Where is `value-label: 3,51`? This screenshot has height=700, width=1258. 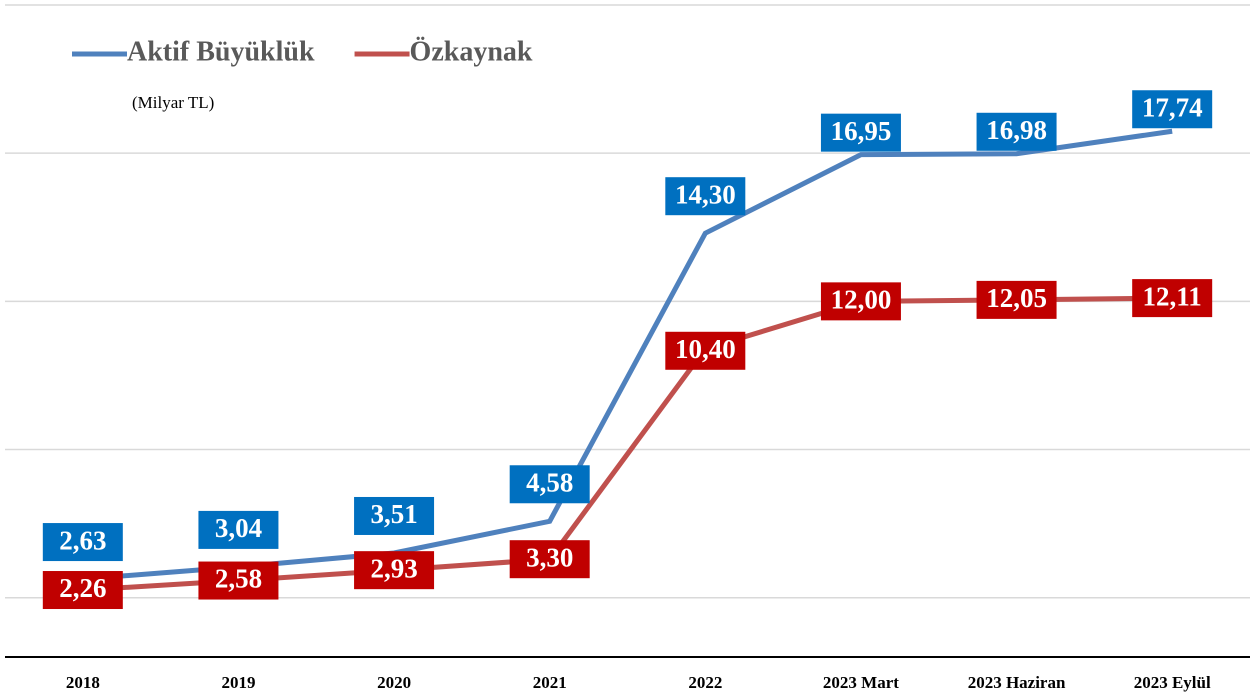 value-label: 3,51 is located at coordinates (393, 514).